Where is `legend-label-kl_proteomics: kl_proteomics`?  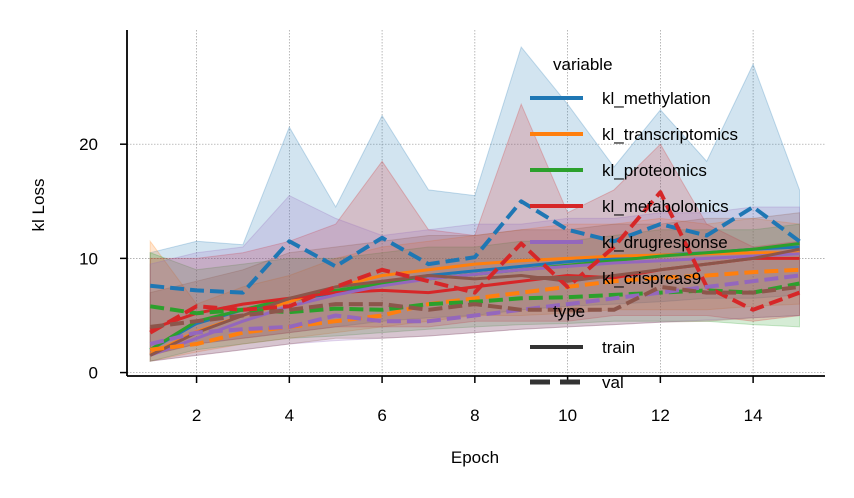 legend-label-kl_proteomics: kl_proteomics is located at coordinates (654, 170).